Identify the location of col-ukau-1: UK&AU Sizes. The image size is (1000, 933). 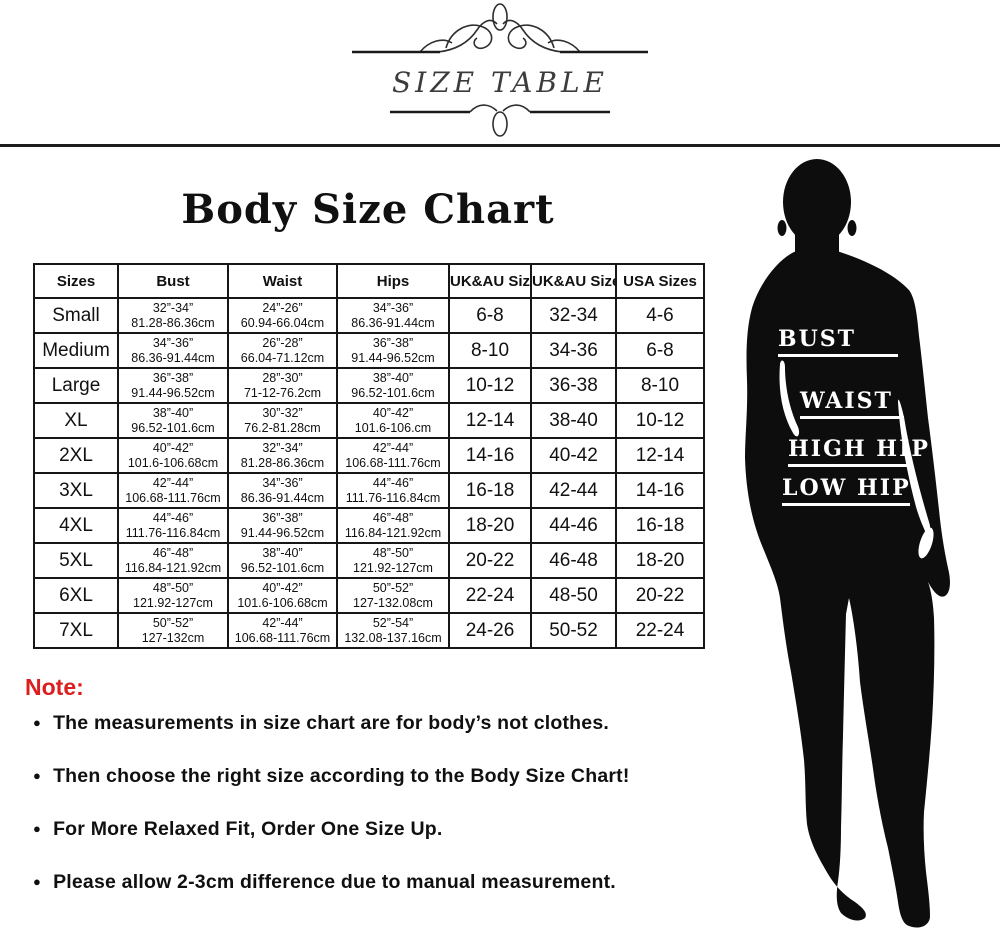
(490, 281).